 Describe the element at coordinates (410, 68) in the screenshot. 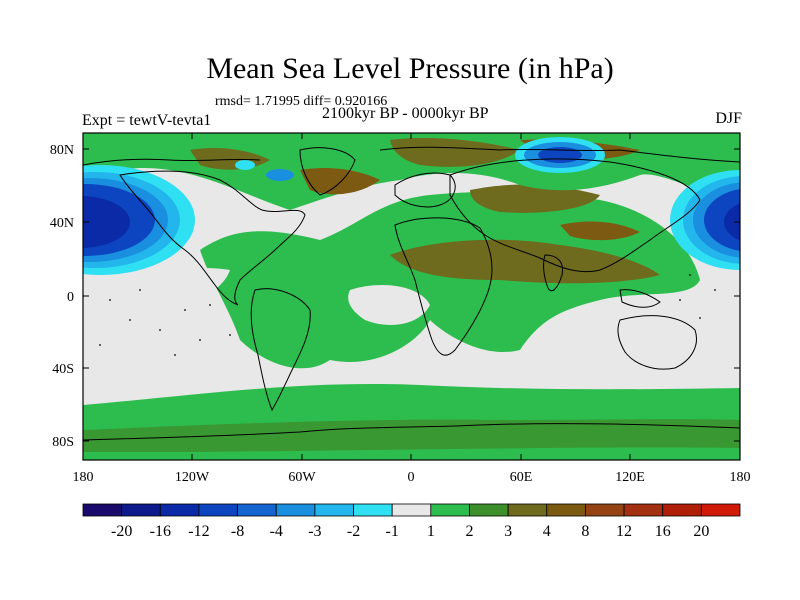

I see `map-title: Mean Sea Level Pressure (in hPa)` at that location.